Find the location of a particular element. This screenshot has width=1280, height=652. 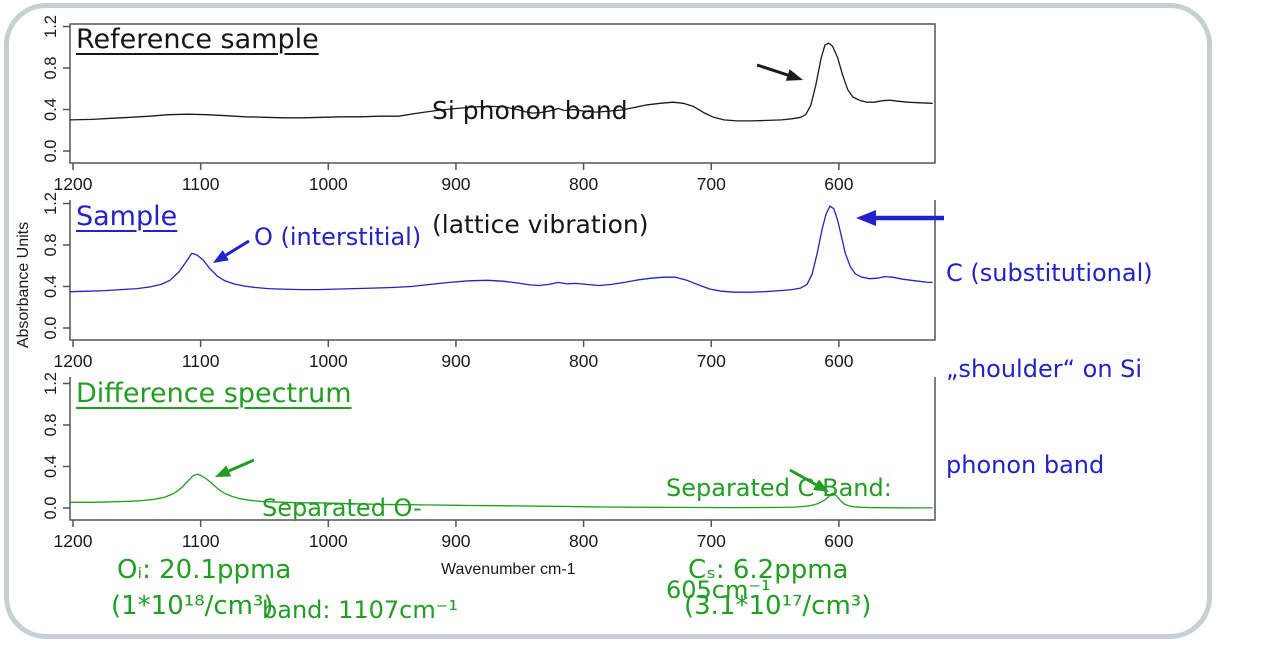

si-band-arrow is located at coordinates (779, 72).